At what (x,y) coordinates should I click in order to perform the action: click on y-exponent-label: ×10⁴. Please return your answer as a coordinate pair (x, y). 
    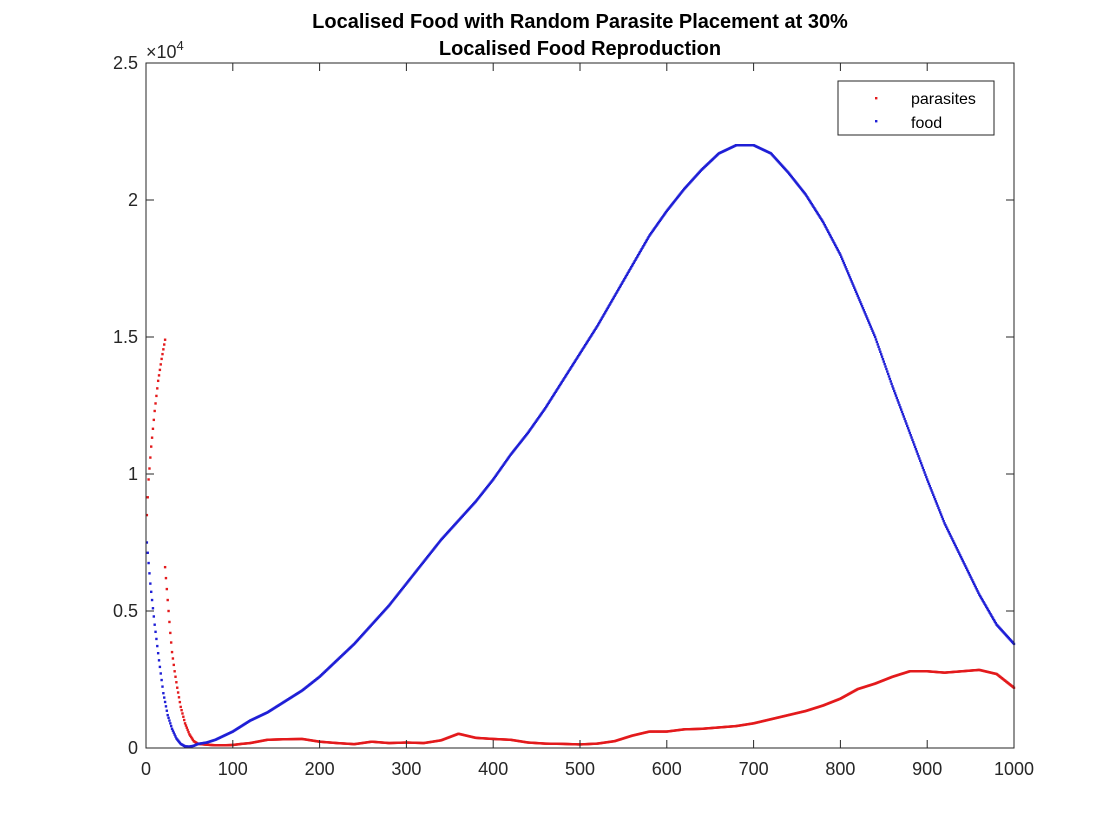
    Looking at the image, I should click on (165, 50).